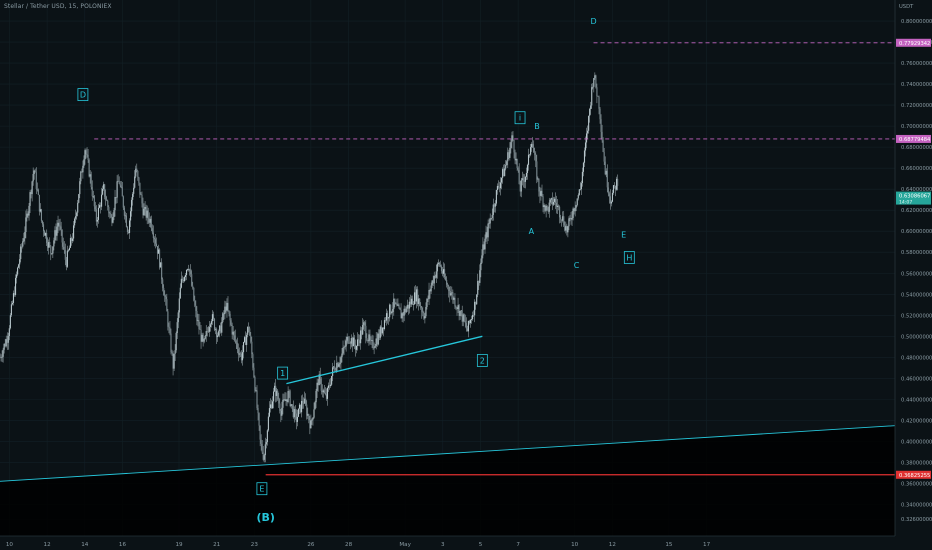 This screenshot has width=932, height=550. What do you see at coordinates (916, 337) in the screenshot?
I see `y-tick-label: 0.50000000` at bounding box center [916, 337].